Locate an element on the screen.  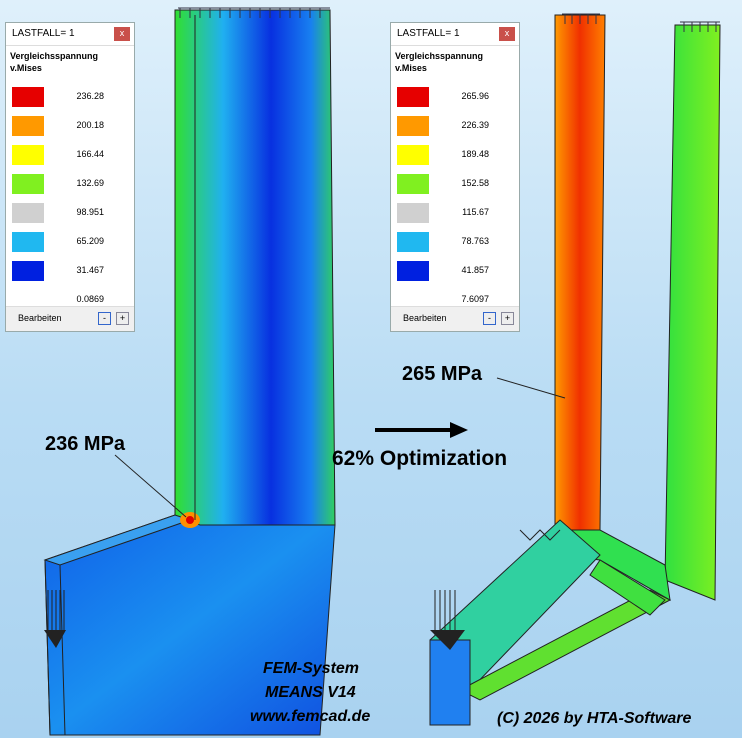
legend-value: 7.6097 is located at coordinates (475, 299).